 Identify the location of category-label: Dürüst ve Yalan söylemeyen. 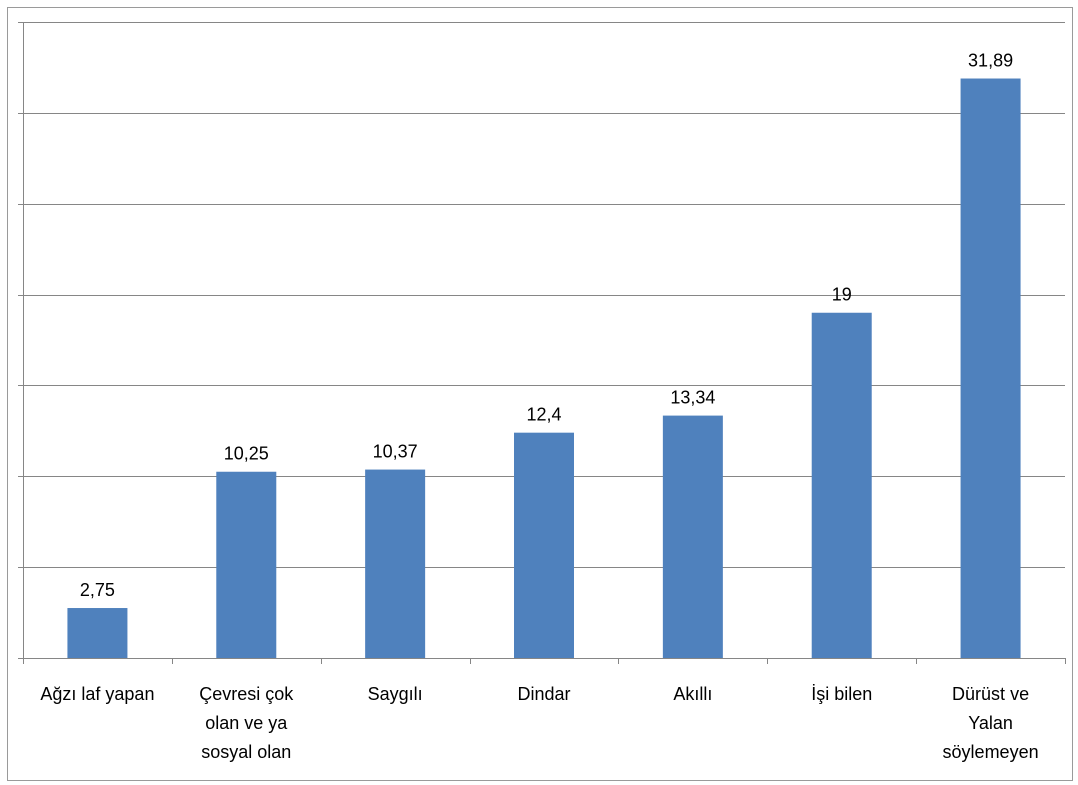
(991, 723).